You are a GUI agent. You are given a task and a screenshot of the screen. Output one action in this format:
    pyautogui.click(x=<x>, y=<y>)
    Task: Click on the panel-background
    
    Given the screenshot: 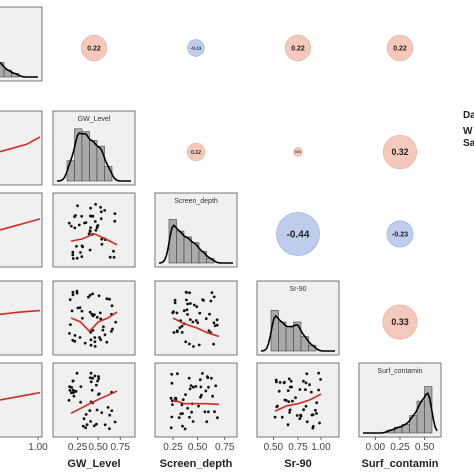 What is the action you would take?
    pyautogui.click(x=21, y=230)
    